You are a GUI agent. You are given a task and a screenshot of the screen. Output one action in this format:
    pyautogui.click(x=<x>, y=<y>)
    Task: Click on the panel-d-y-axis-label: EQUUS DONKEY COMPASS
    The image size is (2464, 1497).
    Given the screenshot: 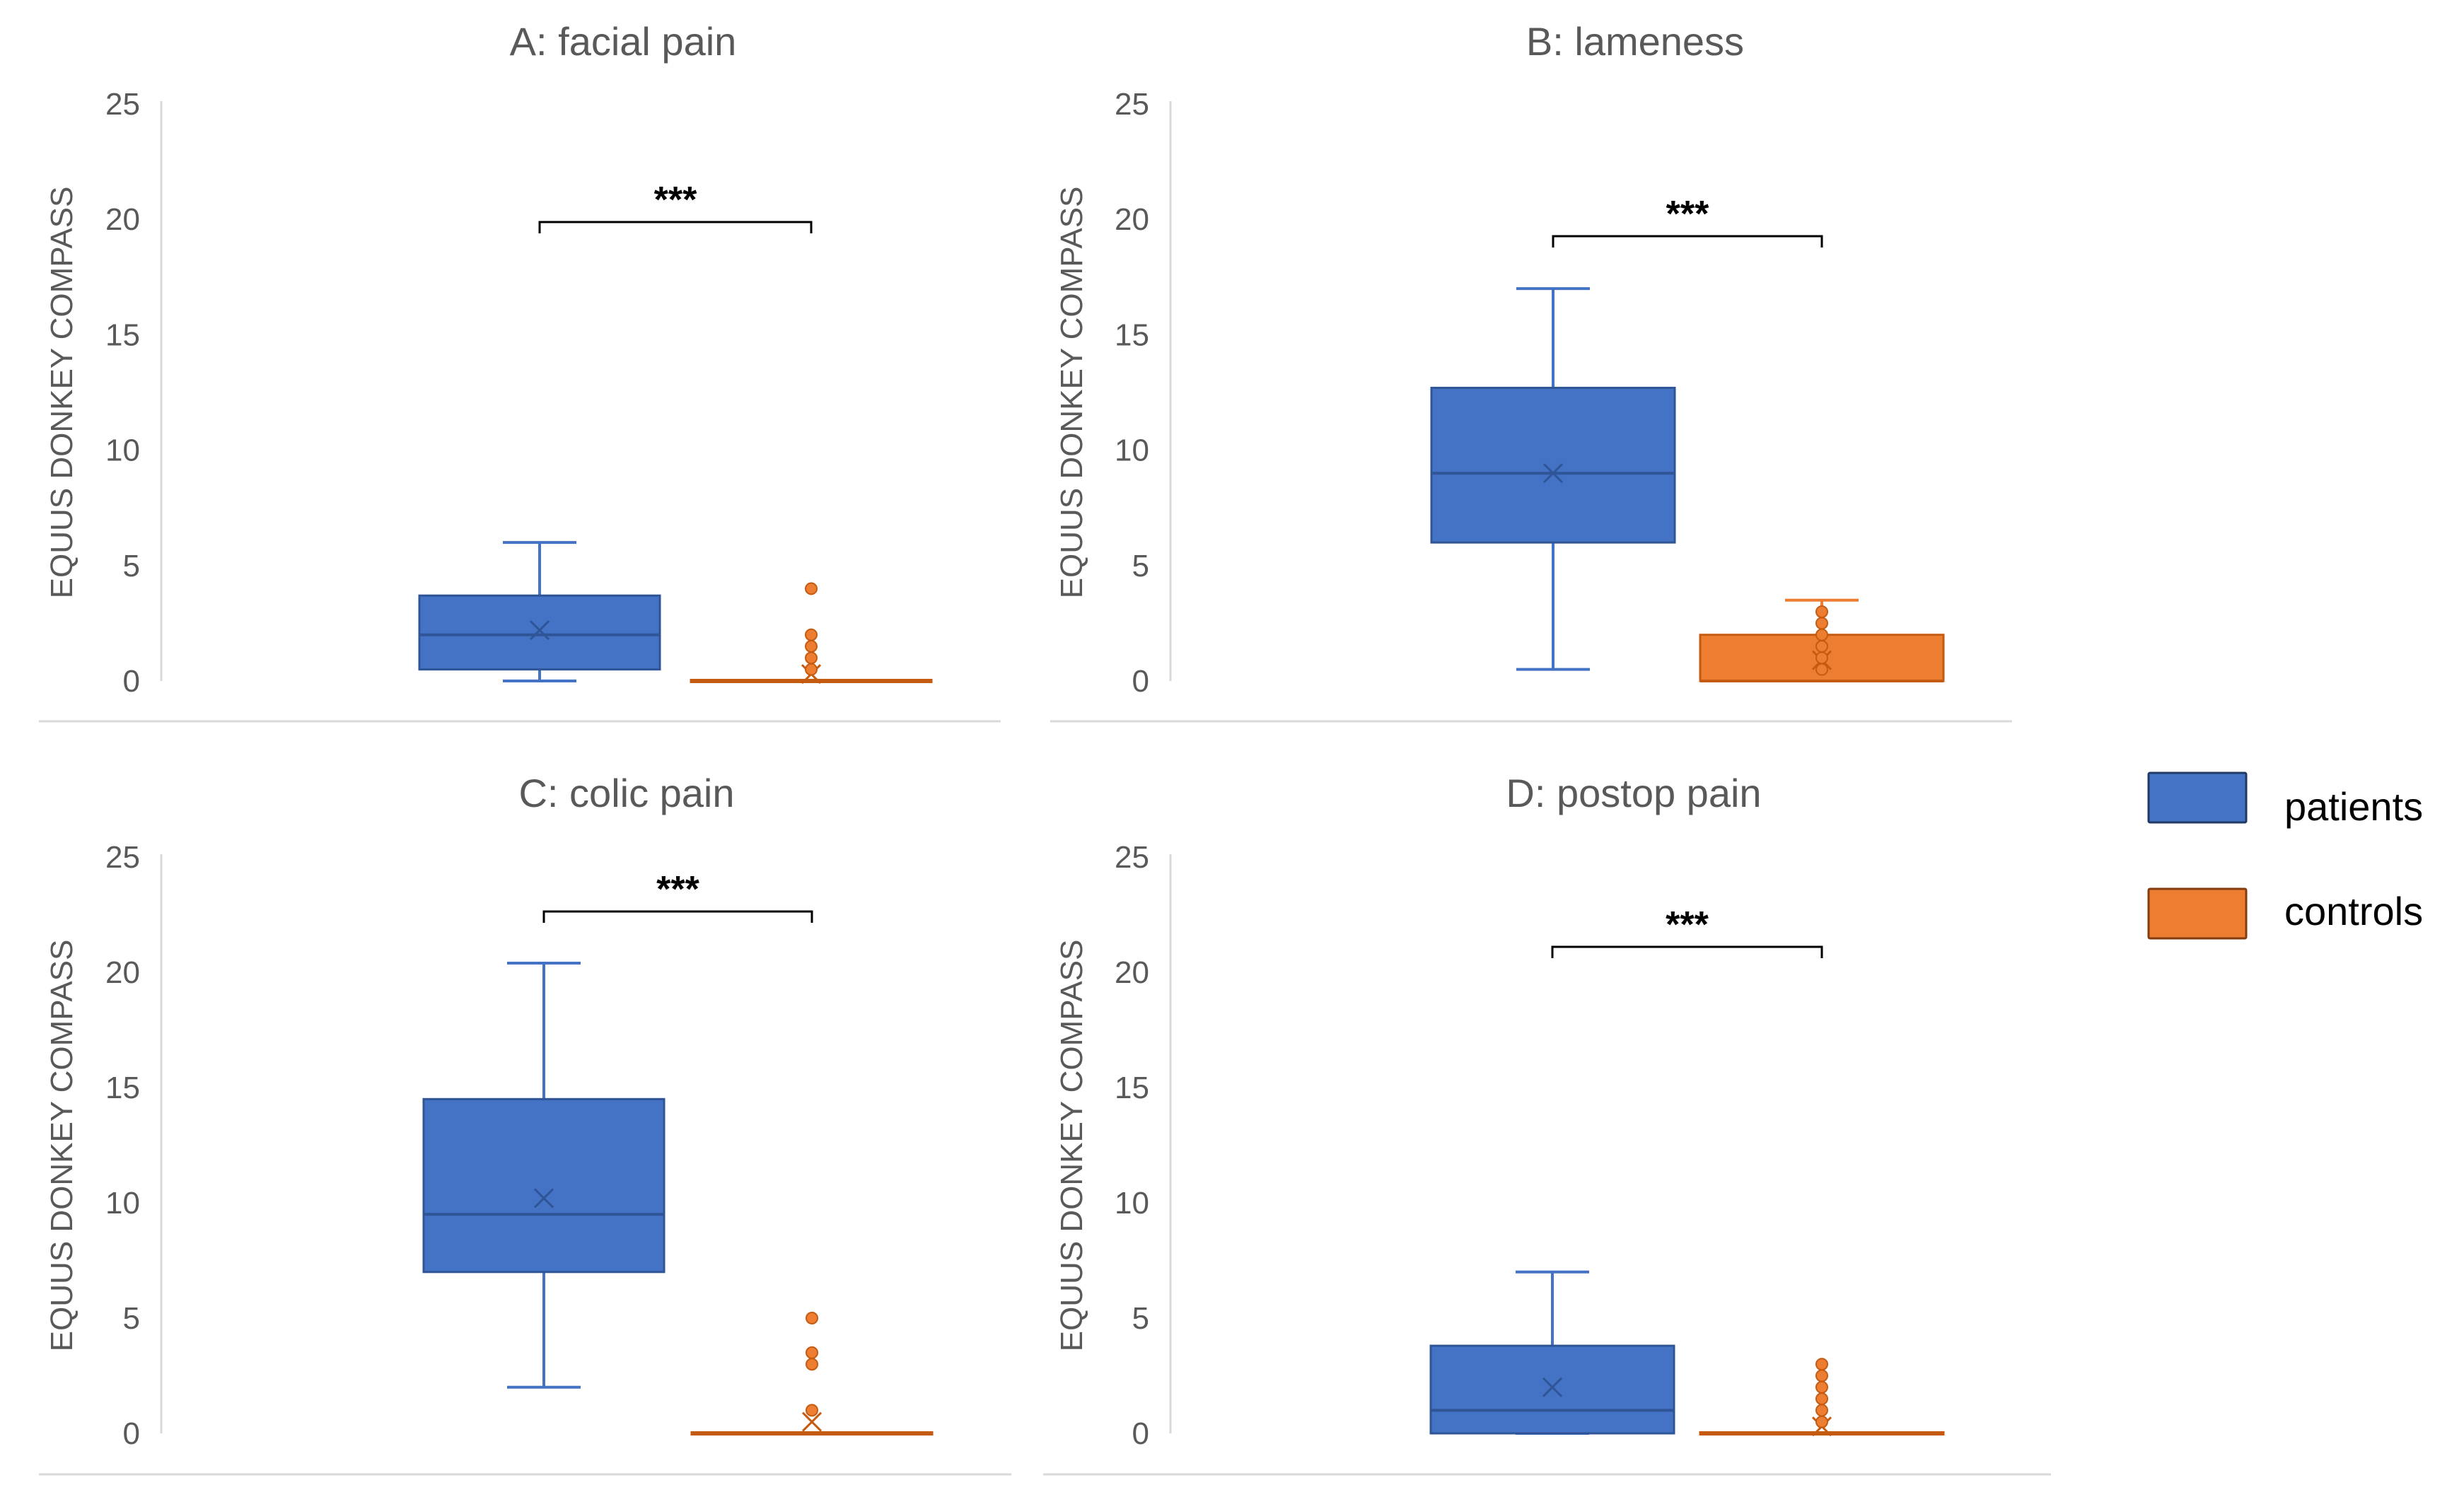 What is the action you would take?
    pyautogui.click(x=1071, y=1146)
    